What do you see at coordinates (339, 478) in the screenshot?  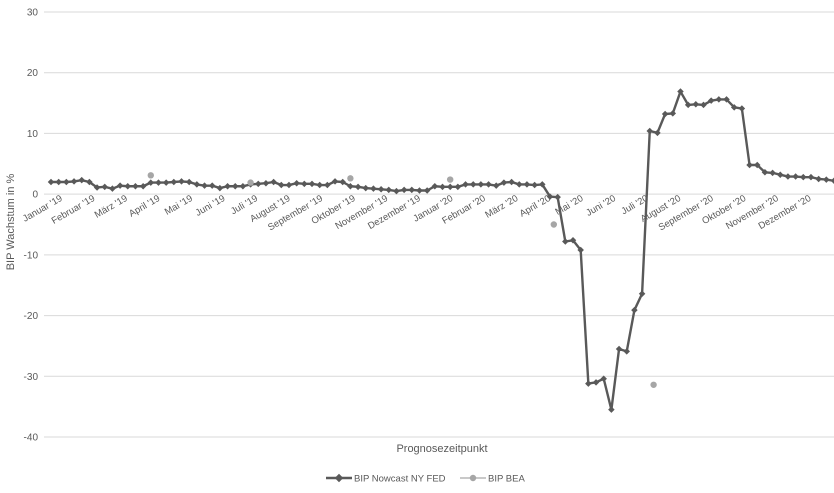 I see `legend-swatch-marker-nowcast` at bounding box center [339, 478].